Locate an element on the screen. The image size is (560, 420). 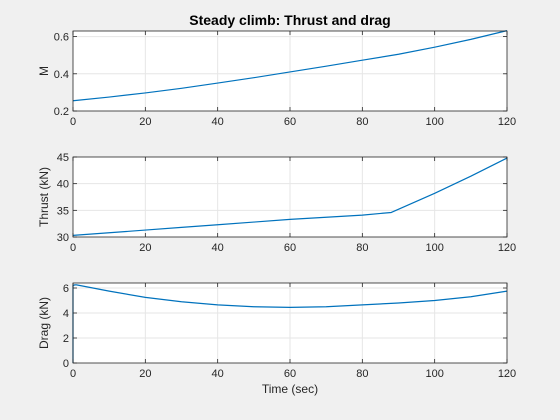
y-tick-label: 0.4 is located at coordinates (61, 75).